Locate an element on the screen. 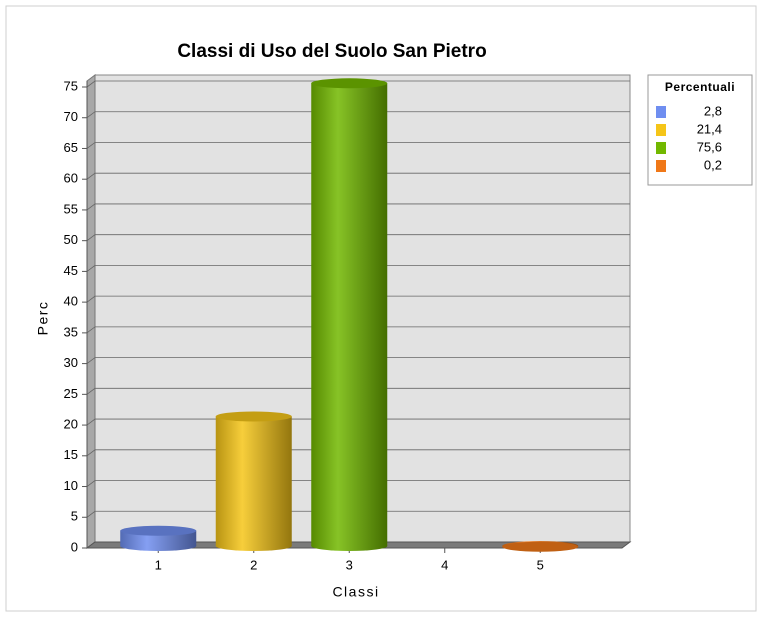  y-tick-label: 25 is located at coordinates (71, 393).